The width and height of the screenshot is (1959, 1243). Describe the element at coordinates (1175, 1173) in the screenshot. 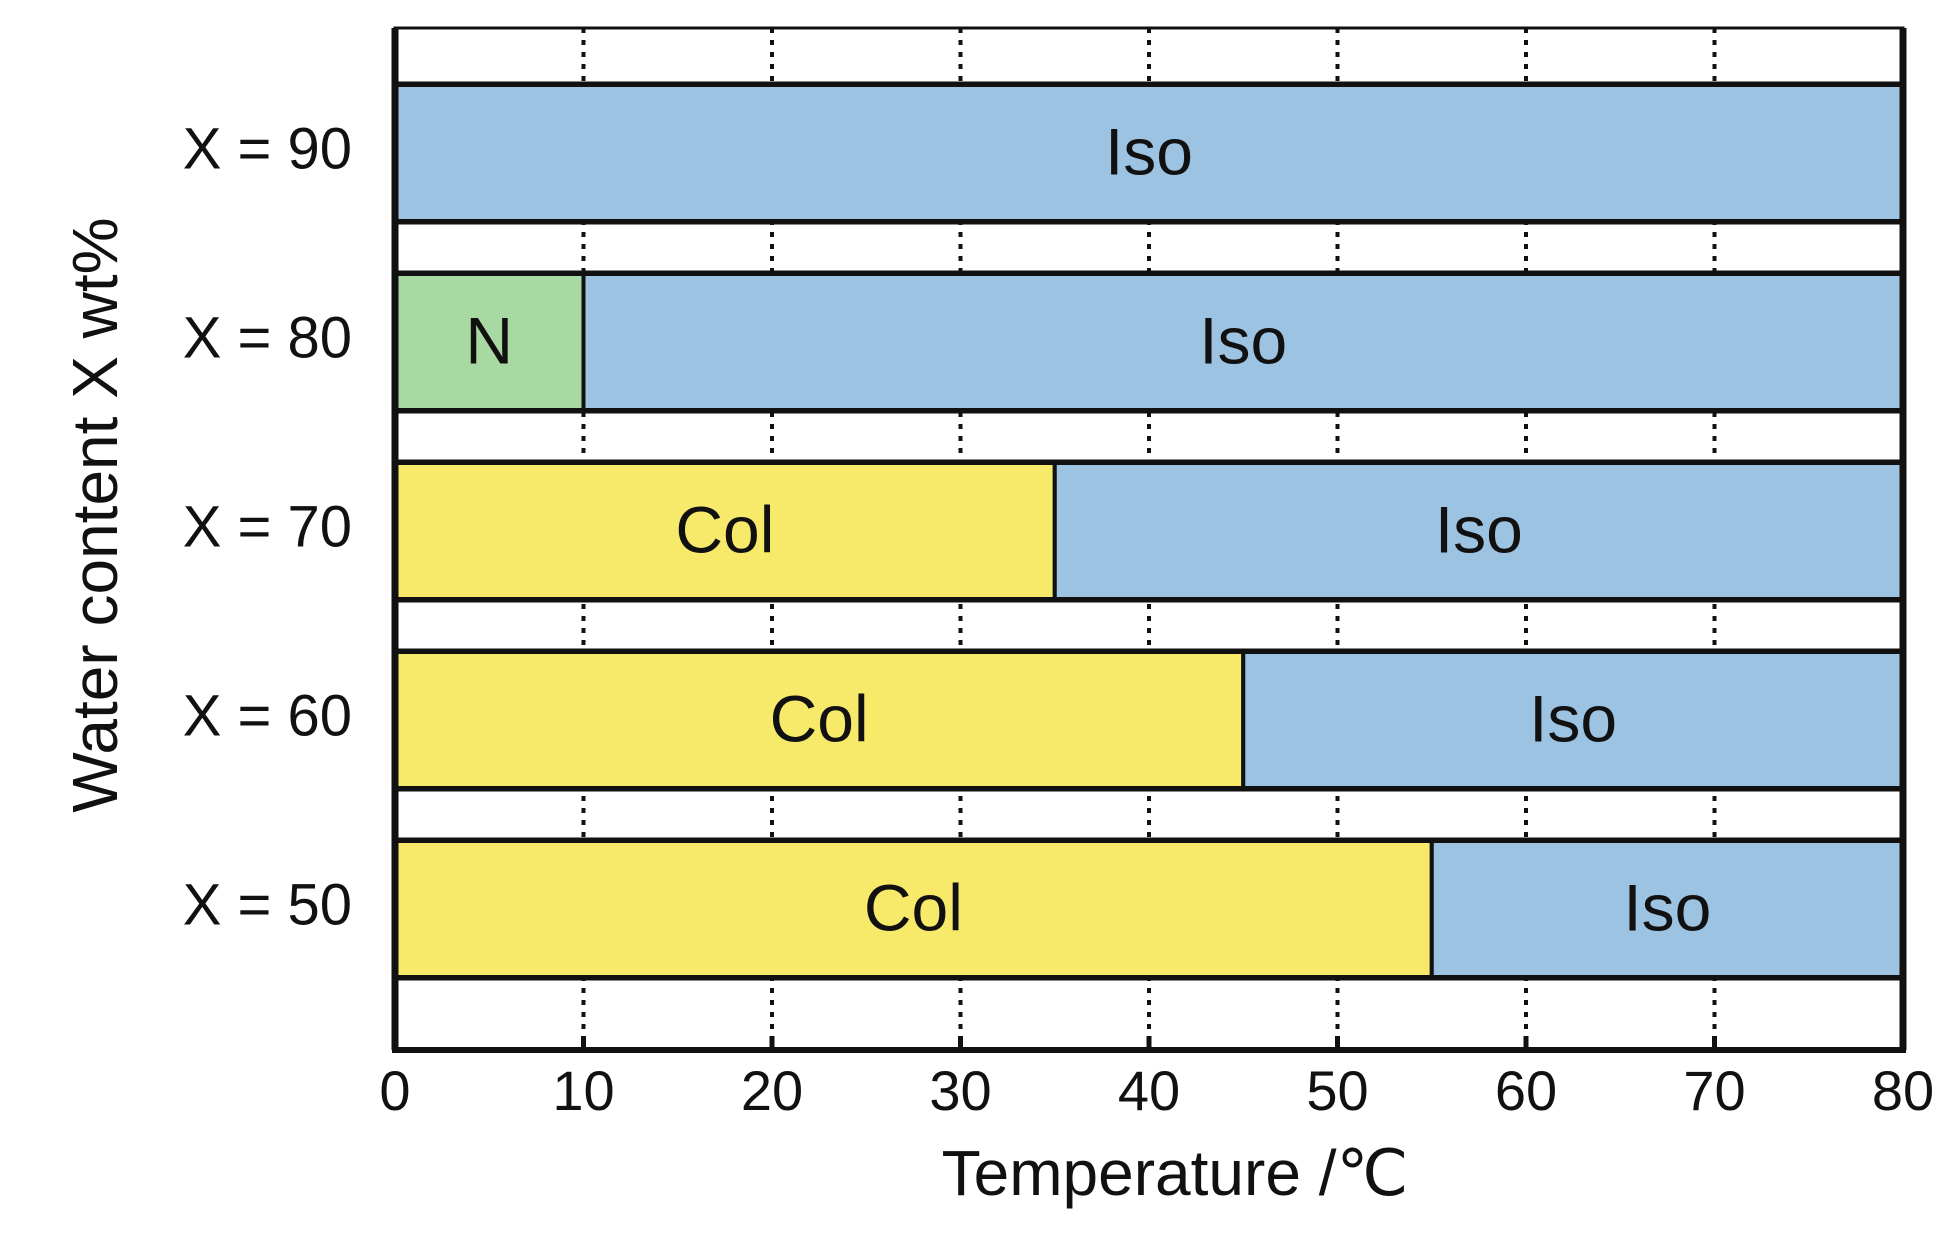

I see `x-axis-label: Temperature /℃` at that location.